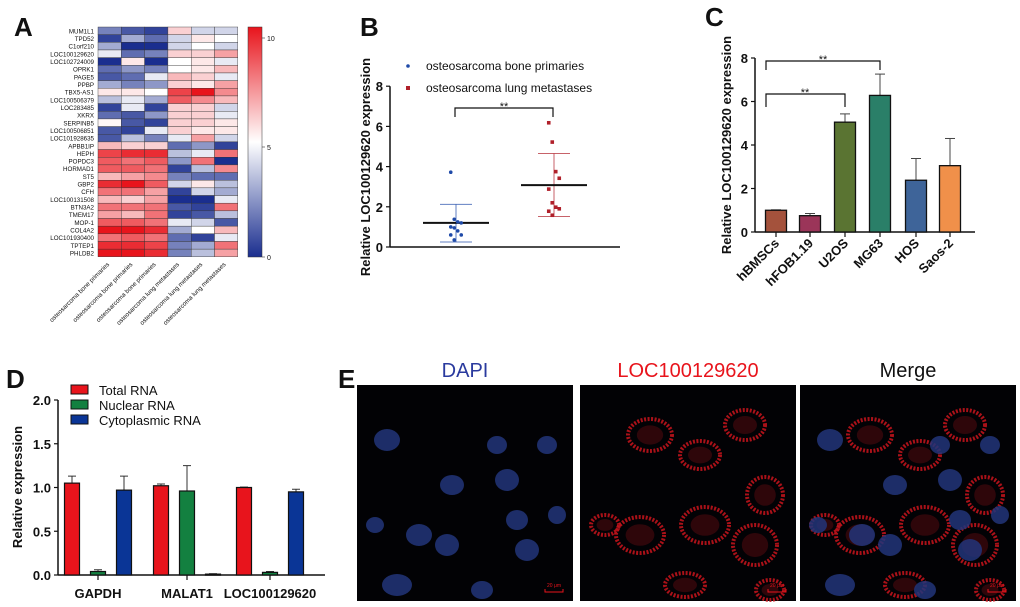  What do you see at coordinates (509, 88) in the screenshot?
I see `legend-label: osteosarcoma lung metastases` at bounding box center [509, 88].